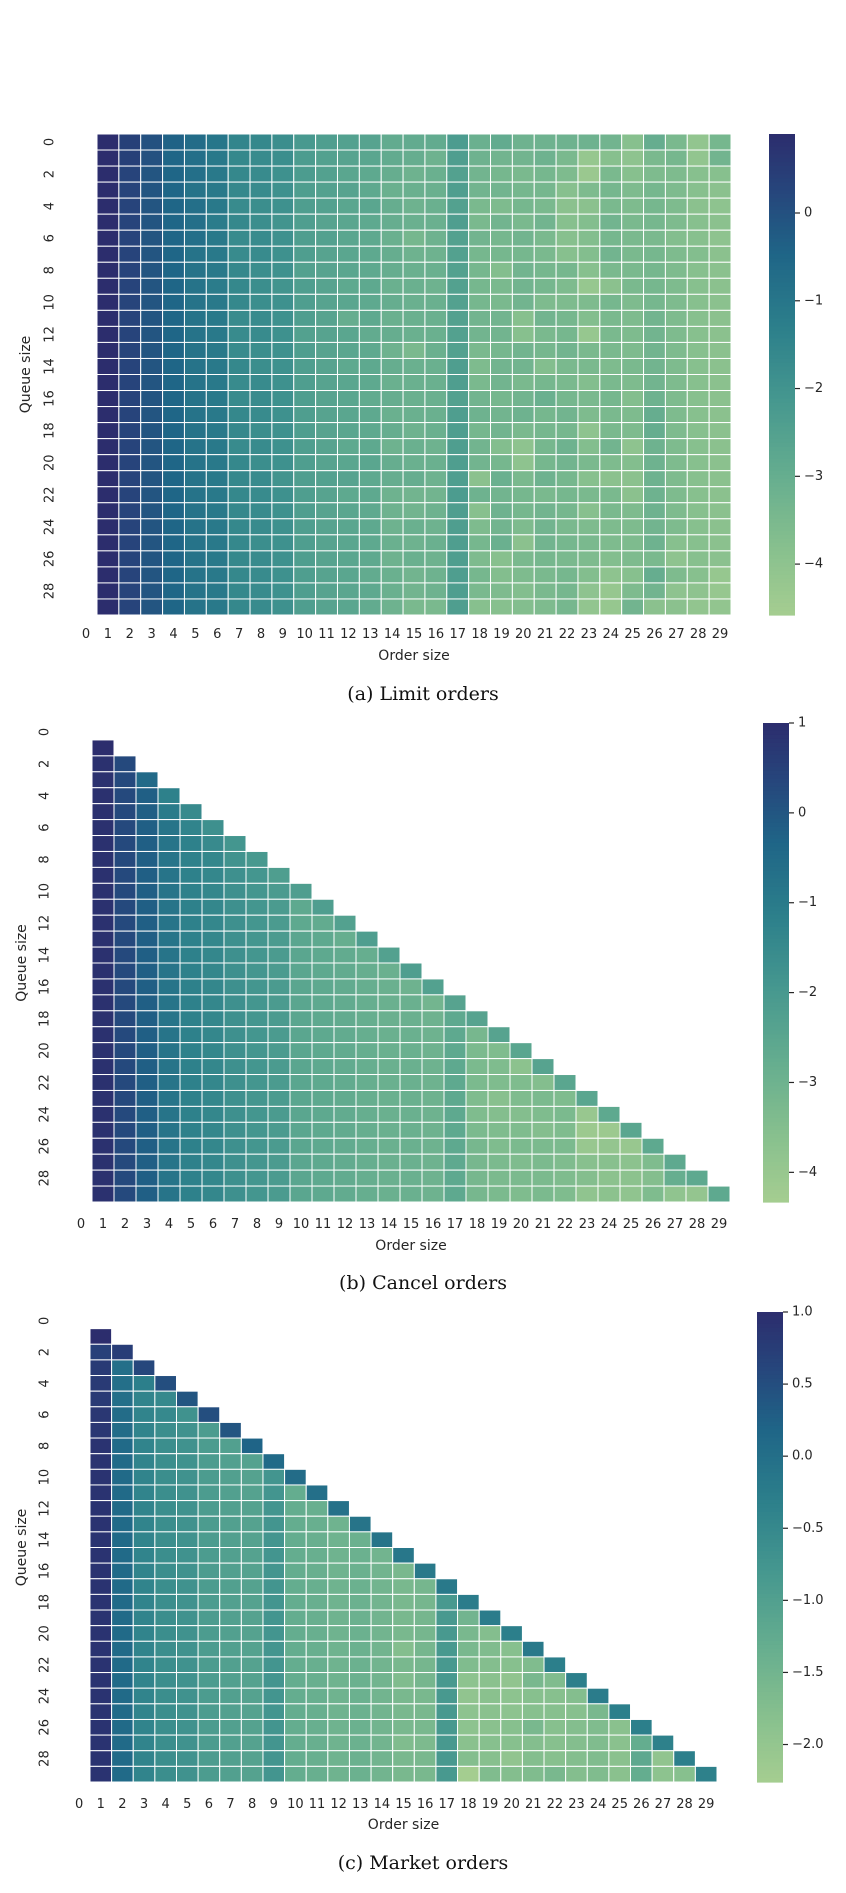 The height and width of the screenshot is (1893, 846). I want to click on heatmap-cell-r24-c1, so click(101, 1696).